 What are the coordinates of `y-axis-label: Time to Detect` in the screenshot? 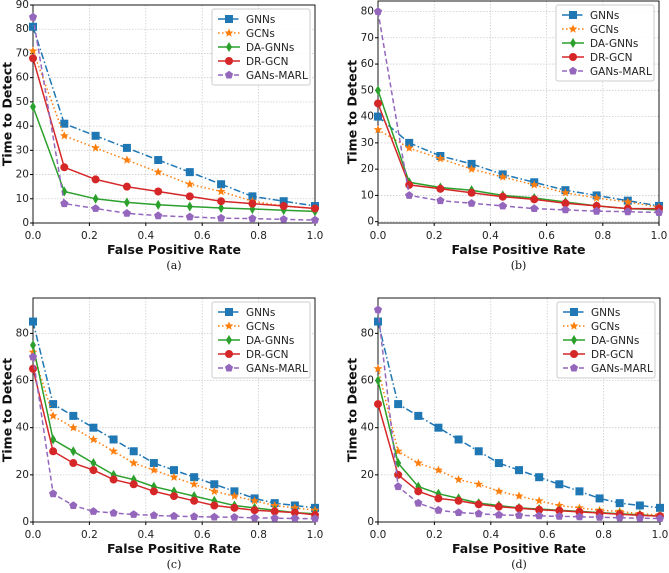 It's located at (7, 114).